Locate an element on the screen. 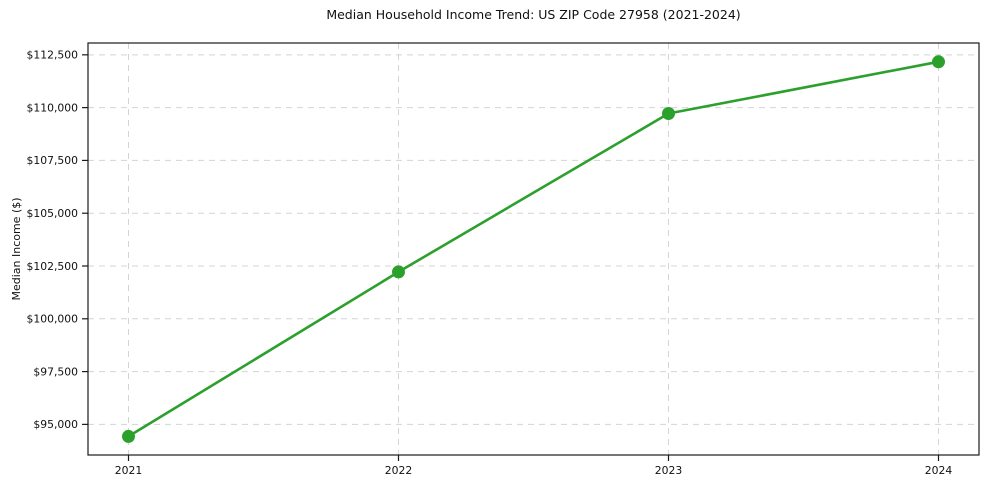  x-tick-label: 2021 is located at coordinates (128, 470).